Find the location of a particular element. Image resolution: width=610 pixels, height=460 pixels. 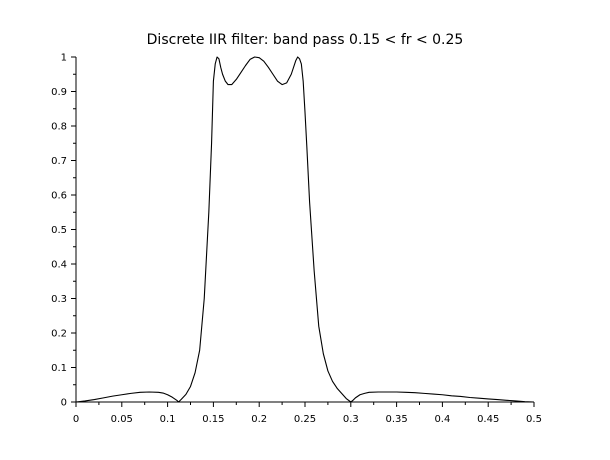

x-tick-label: 0.45 is located at coordinates (488, 419).